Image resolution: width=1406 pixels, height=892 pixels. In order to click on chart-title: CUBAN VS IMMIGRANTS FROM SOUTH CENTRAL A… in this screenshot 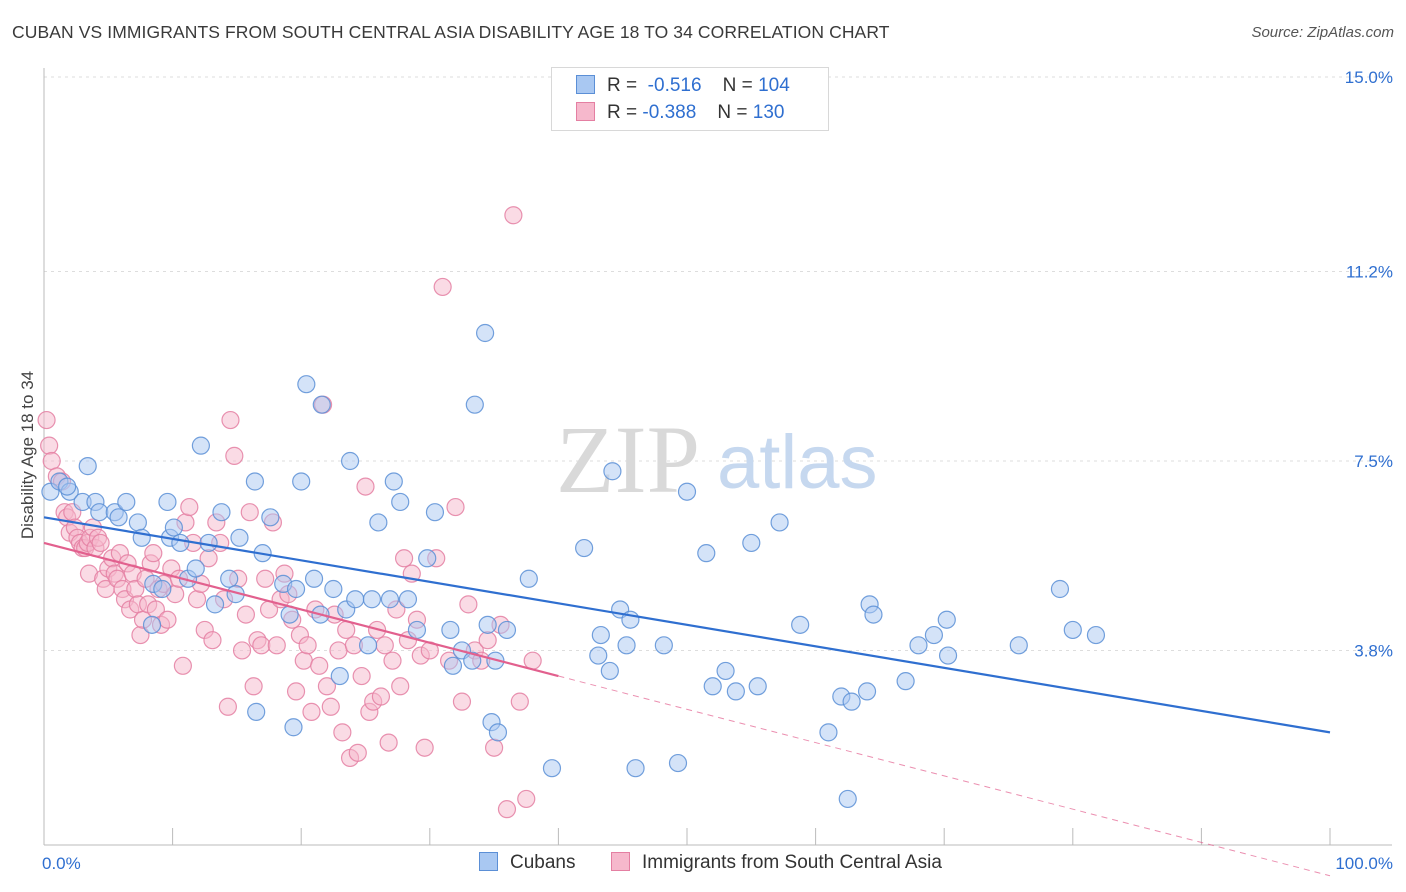, I will do `click(451, 32)`.